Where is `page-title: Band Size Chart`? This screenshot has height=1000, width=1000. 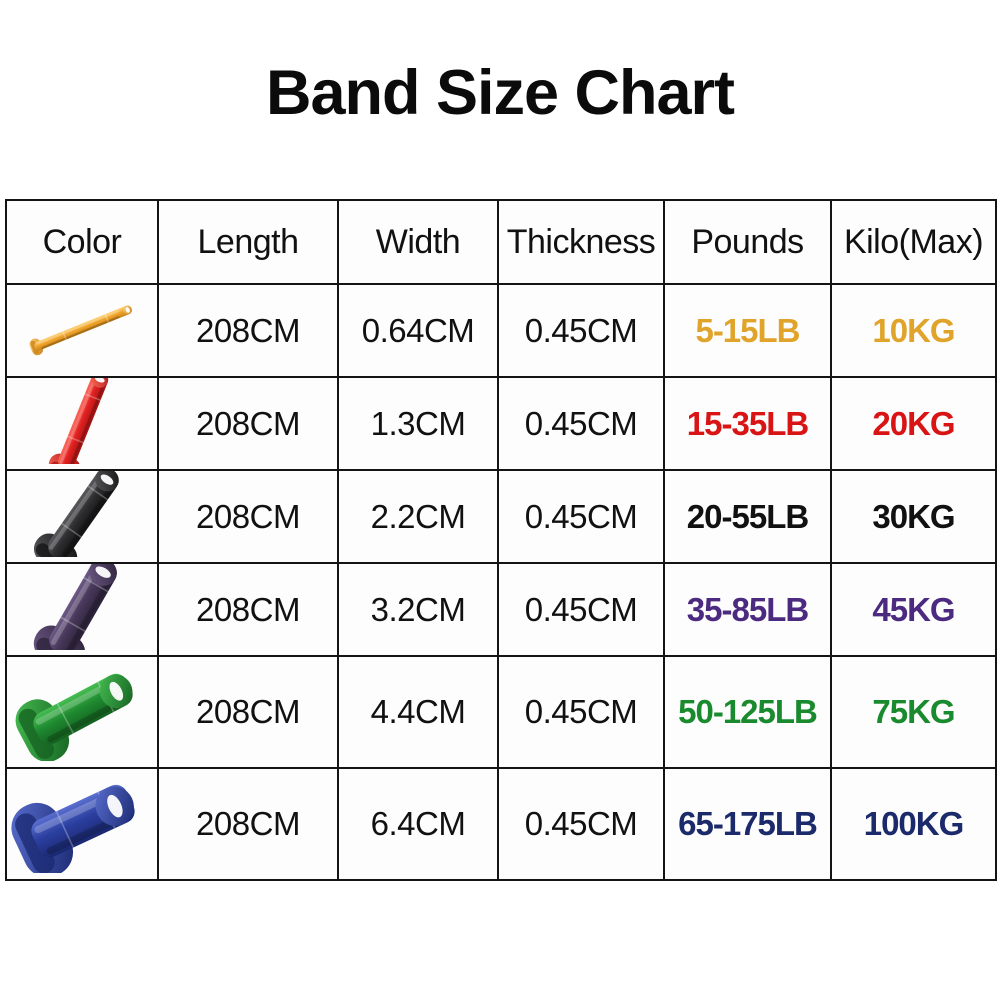
page-title: Band Size Chart is located at coordinates (500, 93).